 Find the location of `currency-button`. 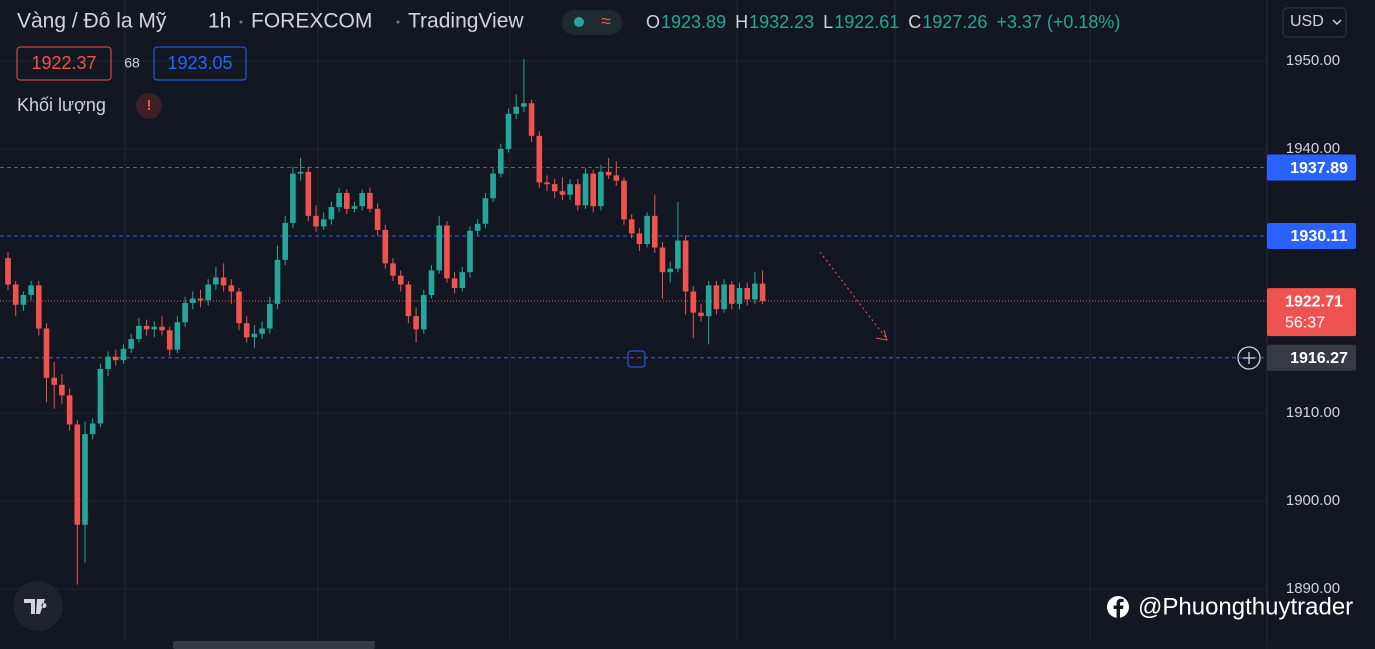

currency-button is located at coordinates (1314, 22).